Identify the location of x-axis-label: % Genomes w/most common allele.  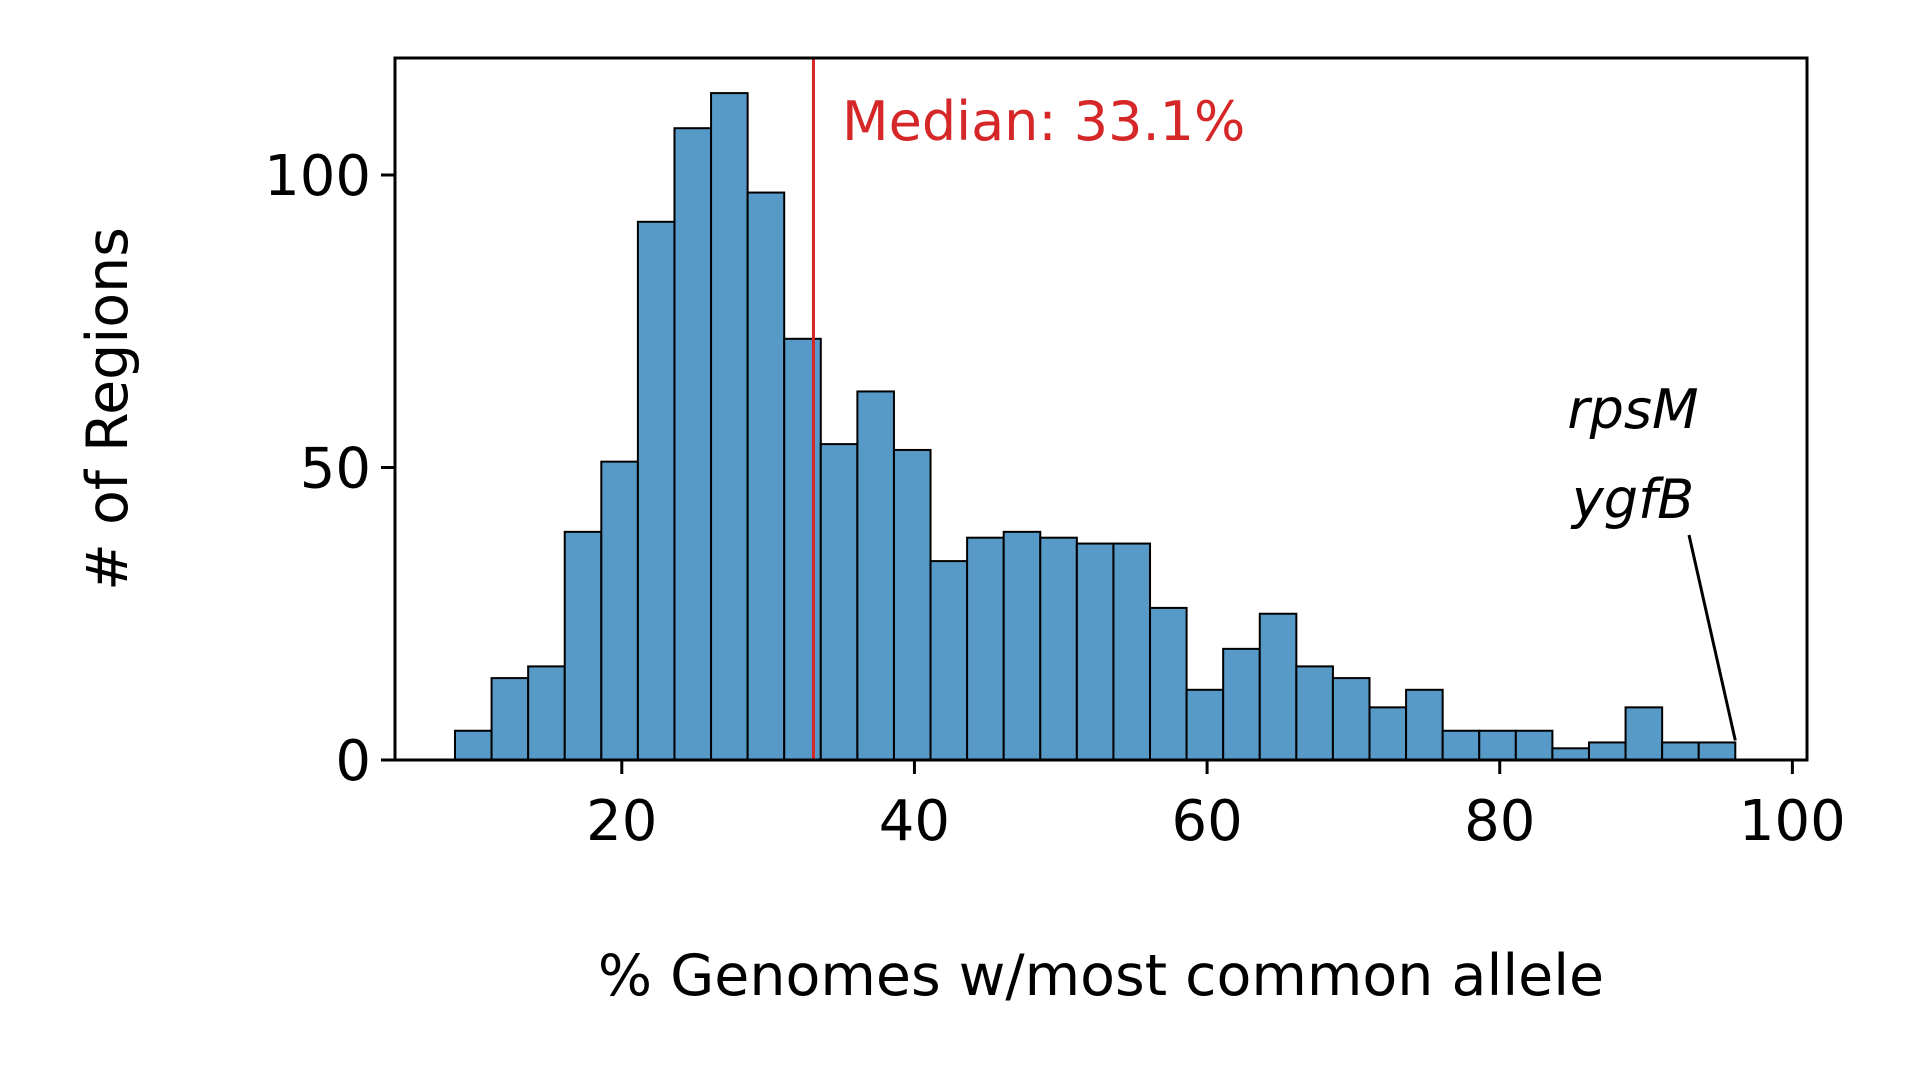
(1101, 976).